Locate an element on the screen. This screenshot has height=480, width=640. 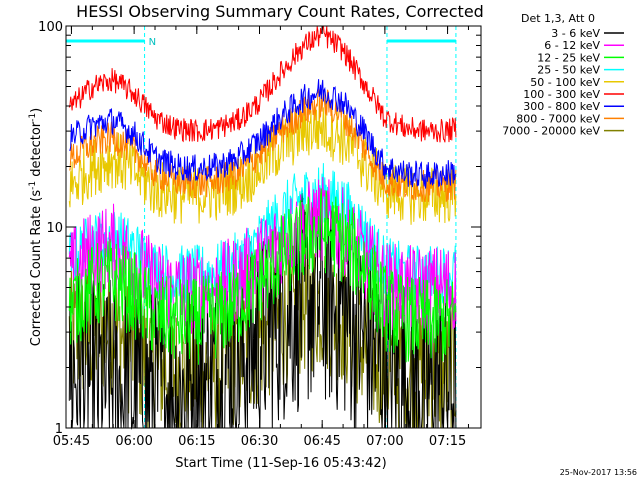
x-tick-label: 07:00 is located at coordinates (384, 441).